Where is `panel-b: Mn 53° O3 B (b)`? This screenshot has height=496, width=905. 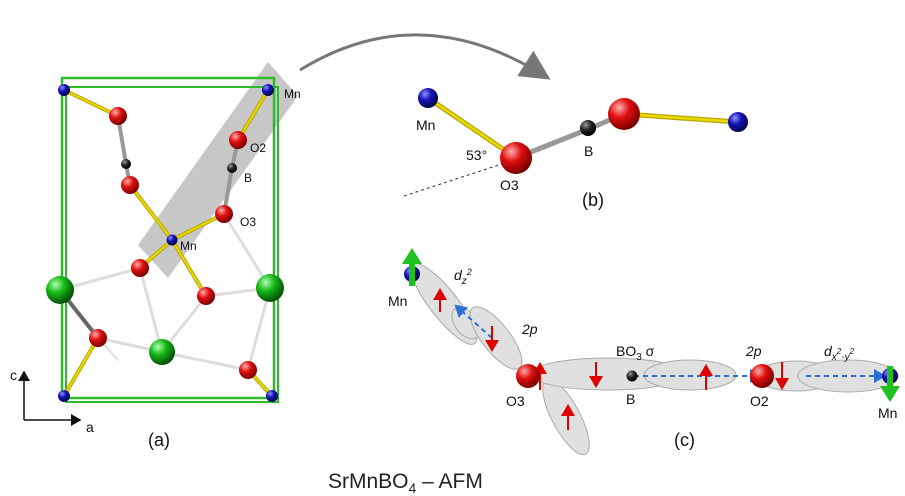
panel-b: Mn 53° O3 B (b) is located at coordinates (575, 149).